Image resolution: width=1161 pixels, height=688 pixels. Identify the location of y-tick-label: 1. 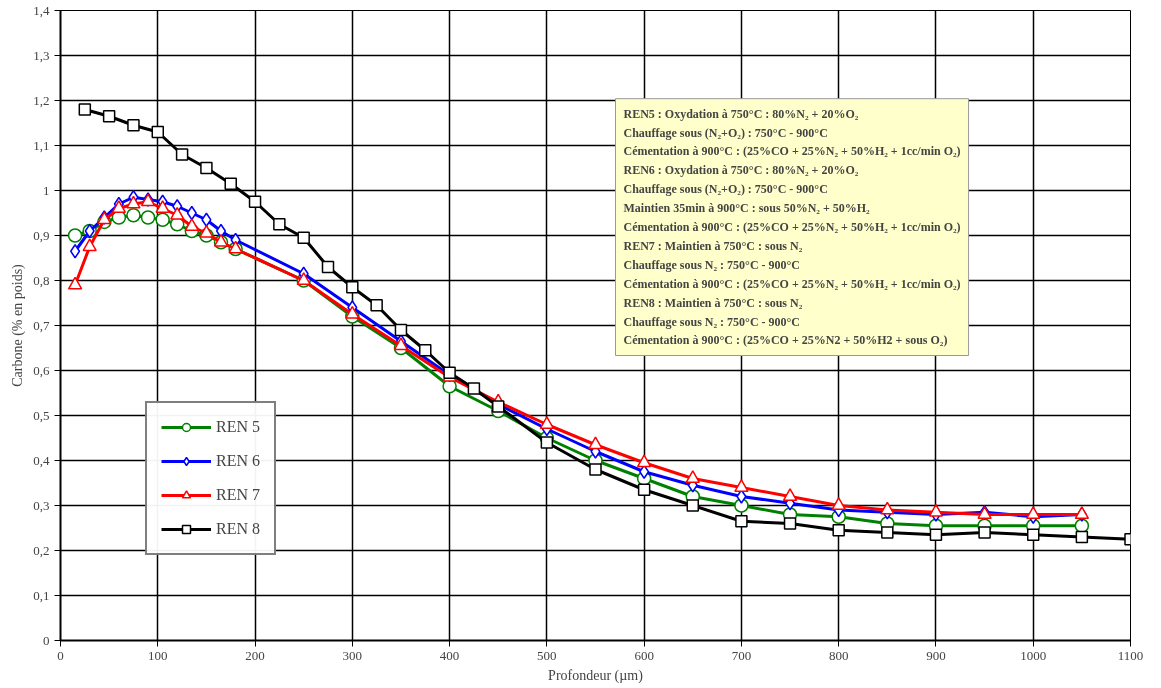
(46, 190).